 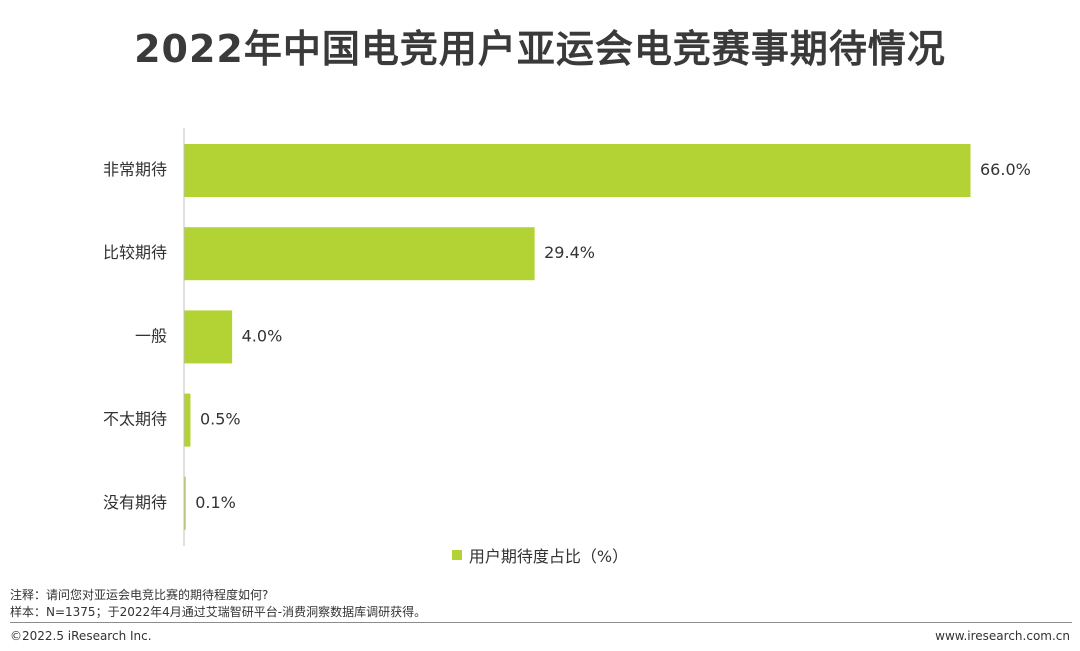 I want to click on website-link: www.iresearch.com.cn, so click(x=1002, y=636).